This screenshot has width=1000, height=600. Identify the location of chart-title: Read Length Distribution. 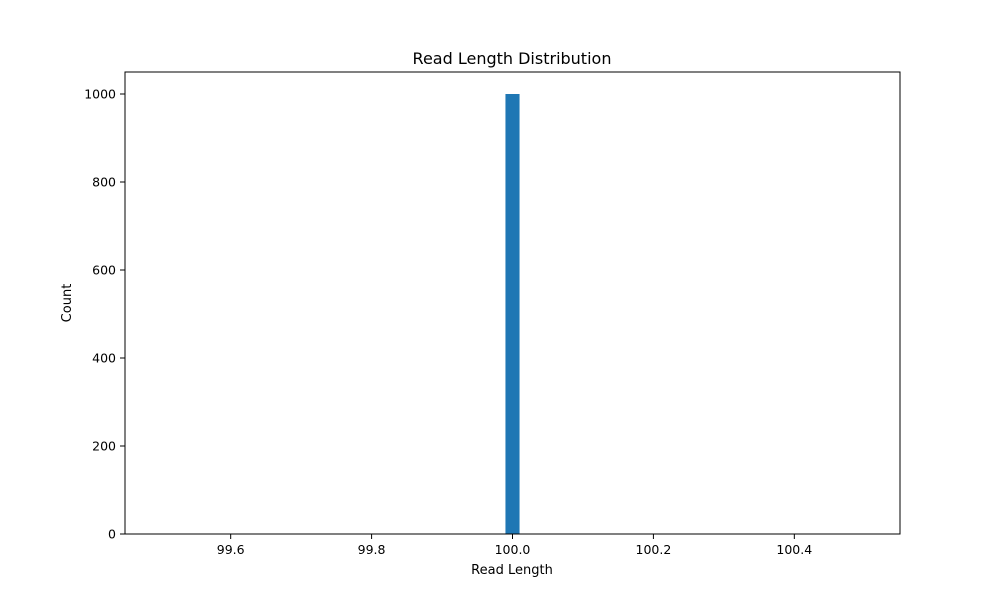
(512, 58).